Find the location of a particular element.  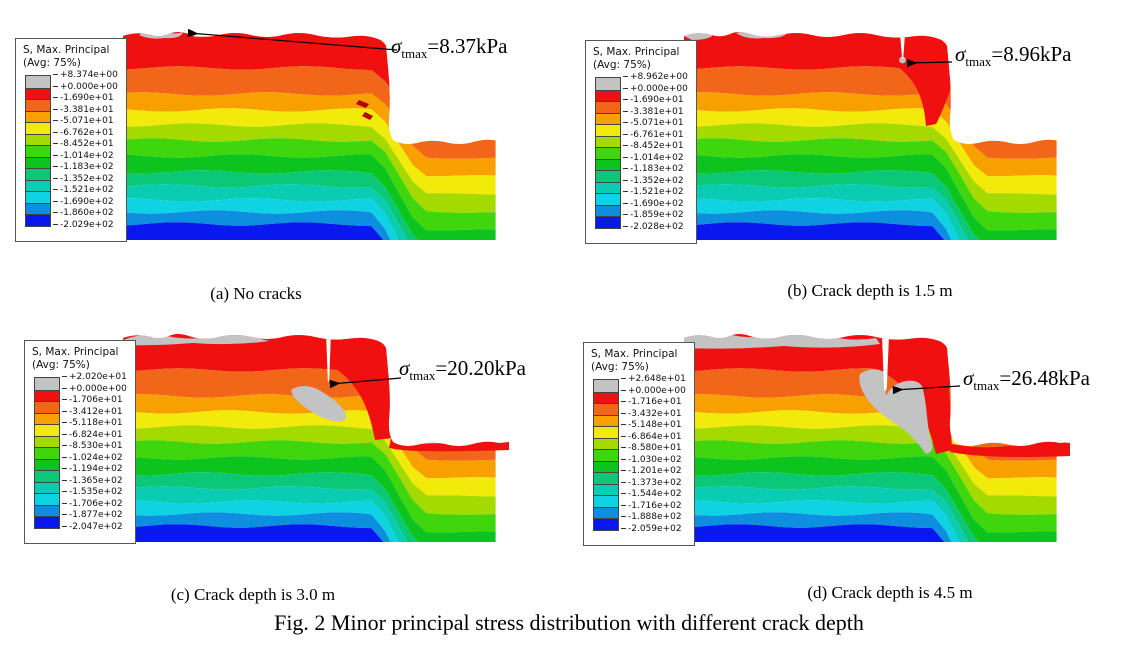

legend-value: -1.535e+02 is located at coordinates (92, 492).